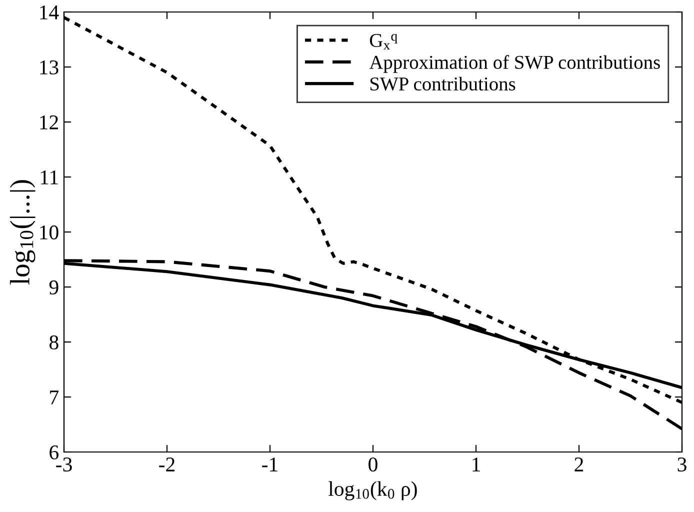 This screenshot has width=694, height=512. I want to click on x-tick-label: 1, so click(476, 465).